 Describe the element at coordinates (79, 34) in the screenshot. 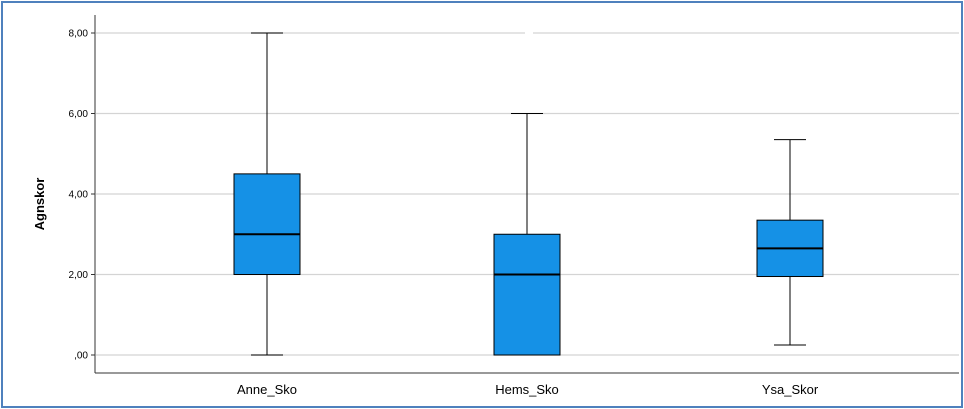

I see `y-tick-label-4: 8,00` at that location.